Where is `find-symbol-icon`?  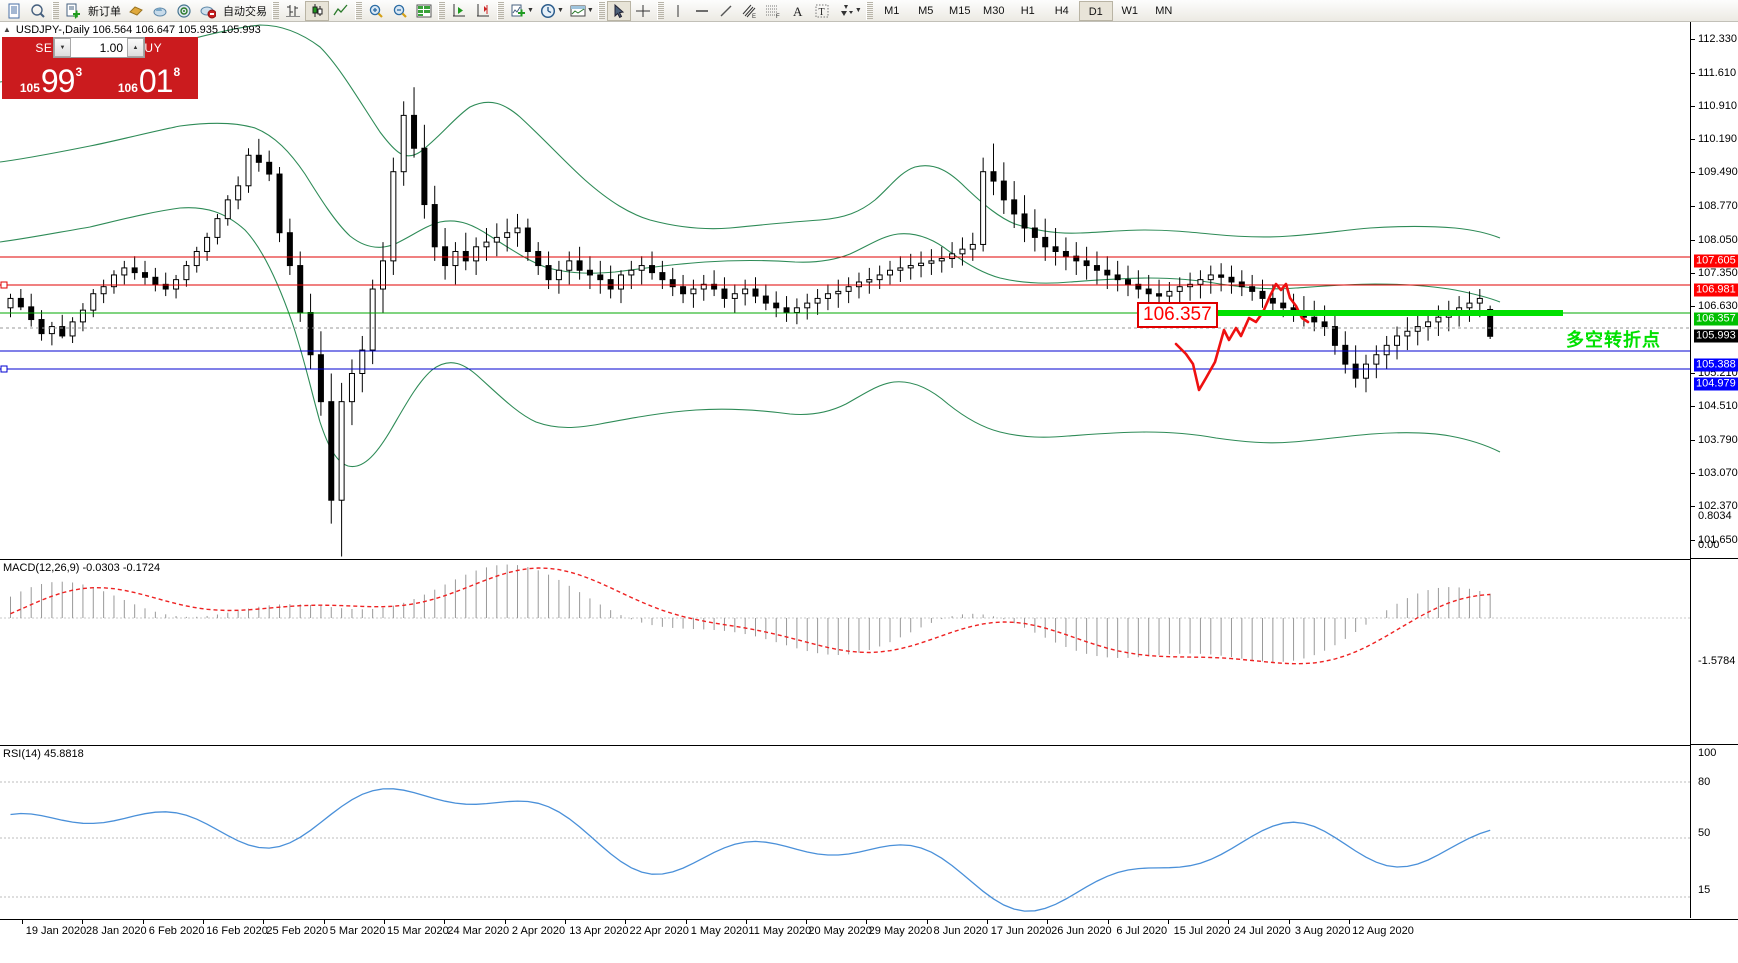
find-symbol-icon is located at coordinates (38, 11).